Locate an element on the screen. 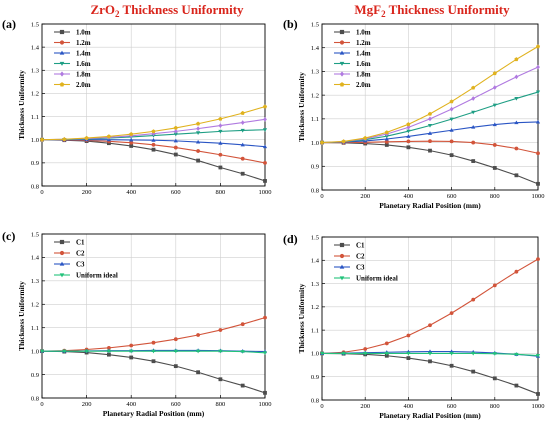 The width and height of the screenshot is (550, 431). y-tick-label: 1.2 is located at coordinates (315, 307).